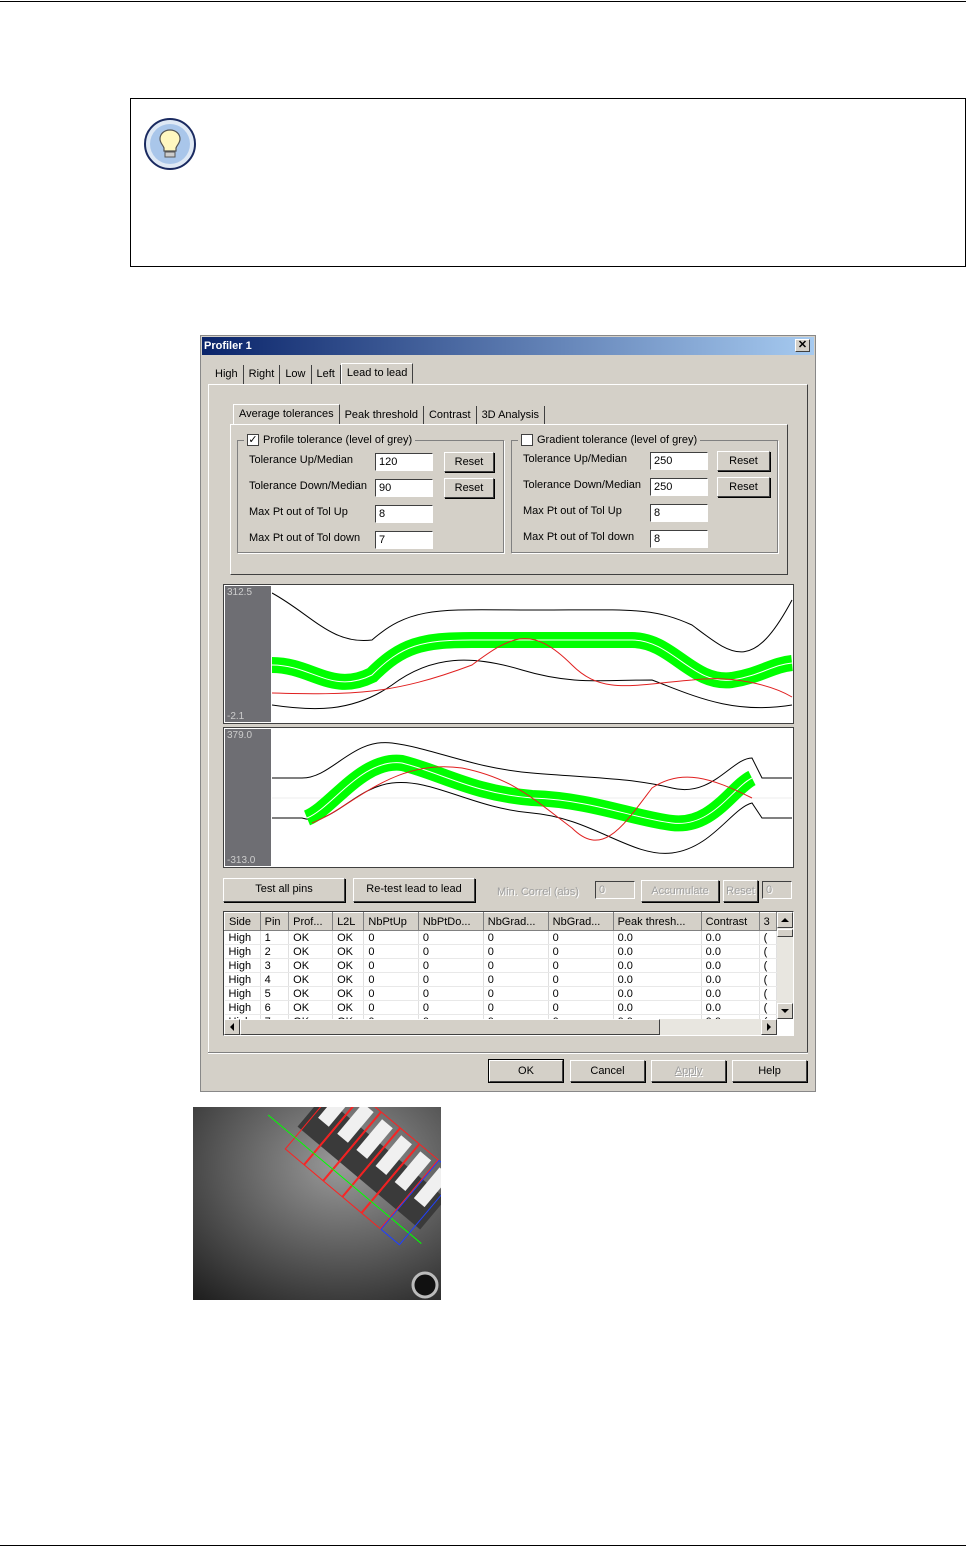  Describe the element at coordinates (769, 1027) in the screenshot. I see `scroll-right-button` at that location.